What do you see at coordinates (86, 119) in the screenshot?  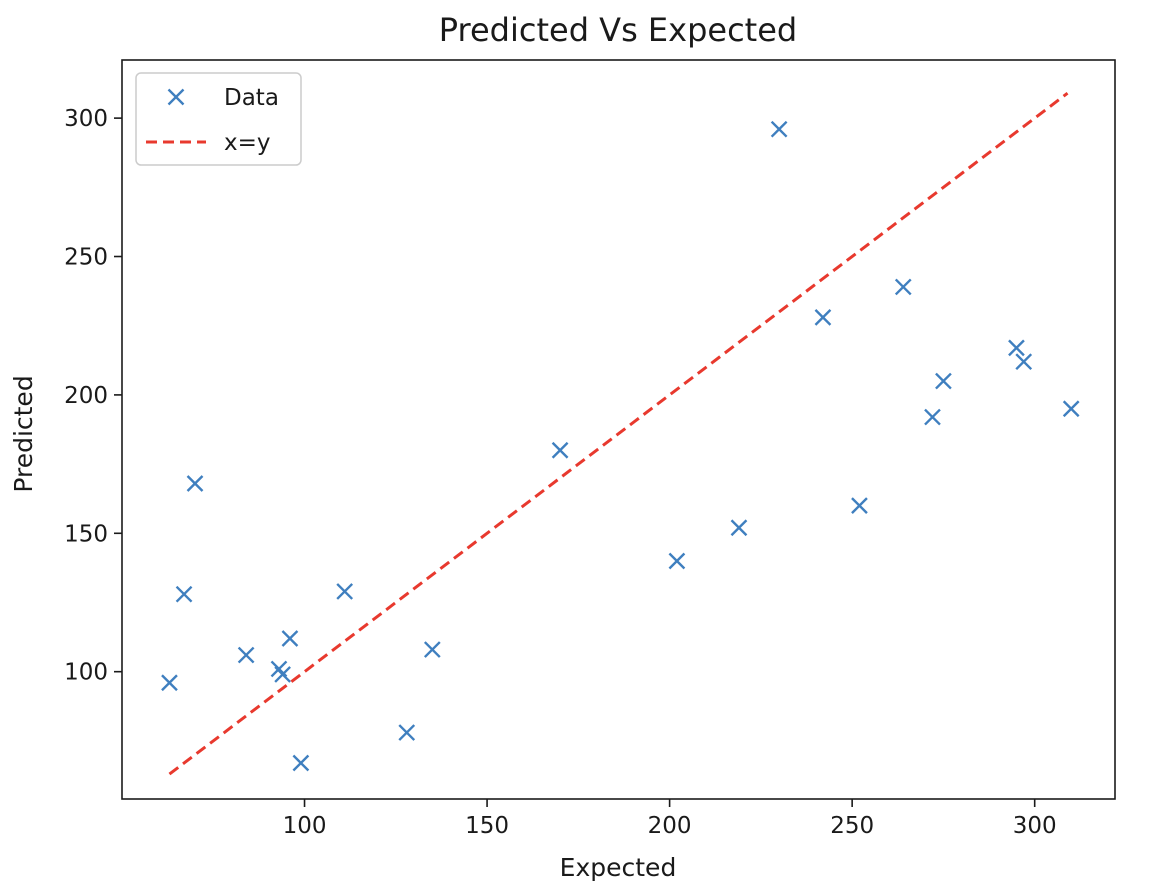 I see `y-tick-label: 300` at bounding box center [86, 119].